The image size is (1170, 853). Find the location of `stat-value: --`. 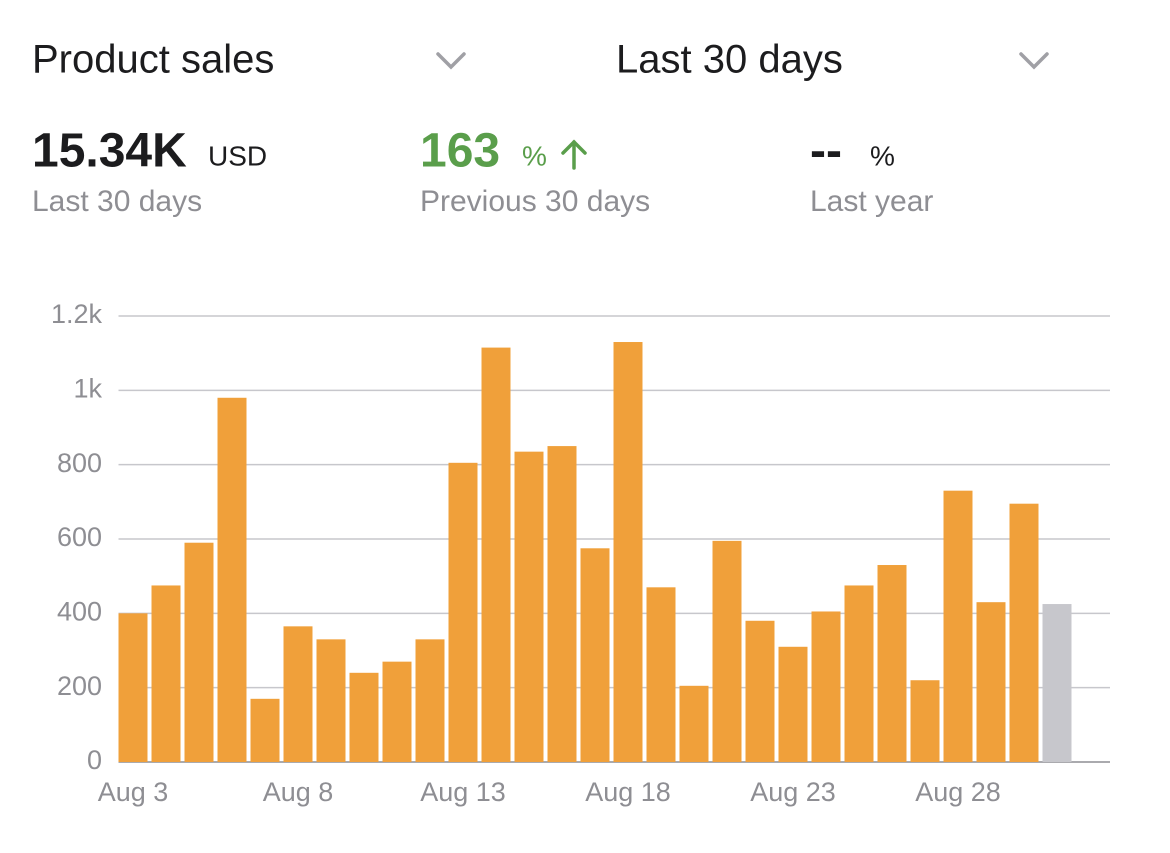

stat-value: -- is located at coordinates (826, 151).